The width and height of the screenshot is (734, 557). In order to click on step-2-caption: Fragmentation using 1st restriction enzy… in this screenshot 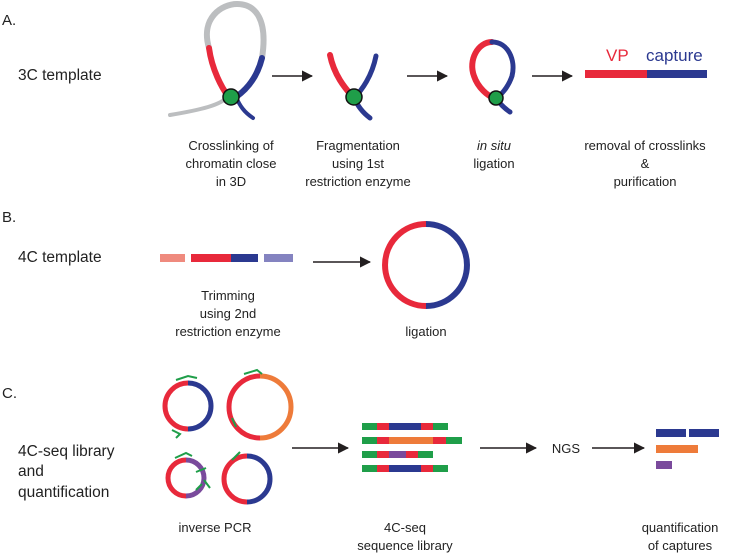, I will do `click(357, 163)`.